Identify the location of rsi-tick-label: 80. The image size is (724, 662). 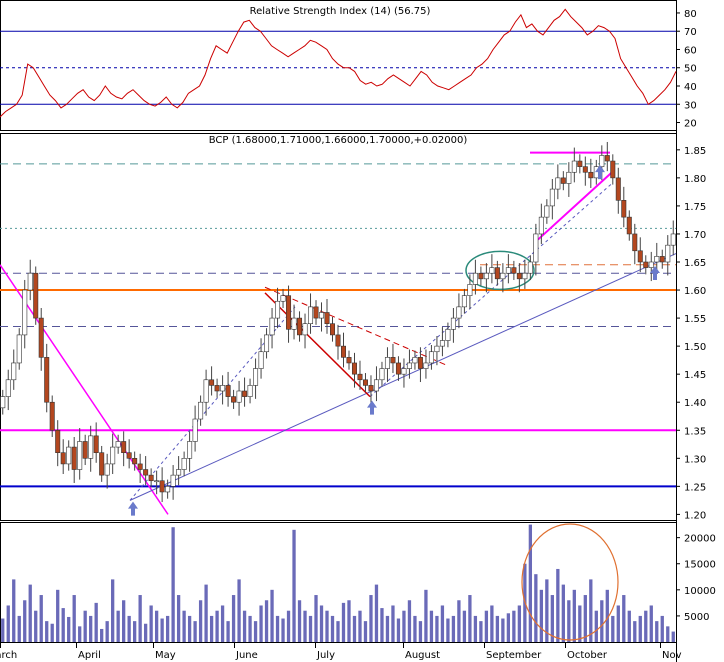
(690, 14).